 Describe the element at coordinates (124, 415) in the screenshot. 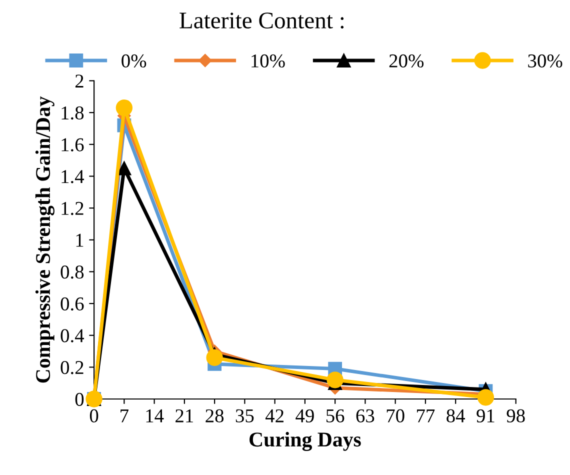

I see `x-tick-label: 7` at that location.